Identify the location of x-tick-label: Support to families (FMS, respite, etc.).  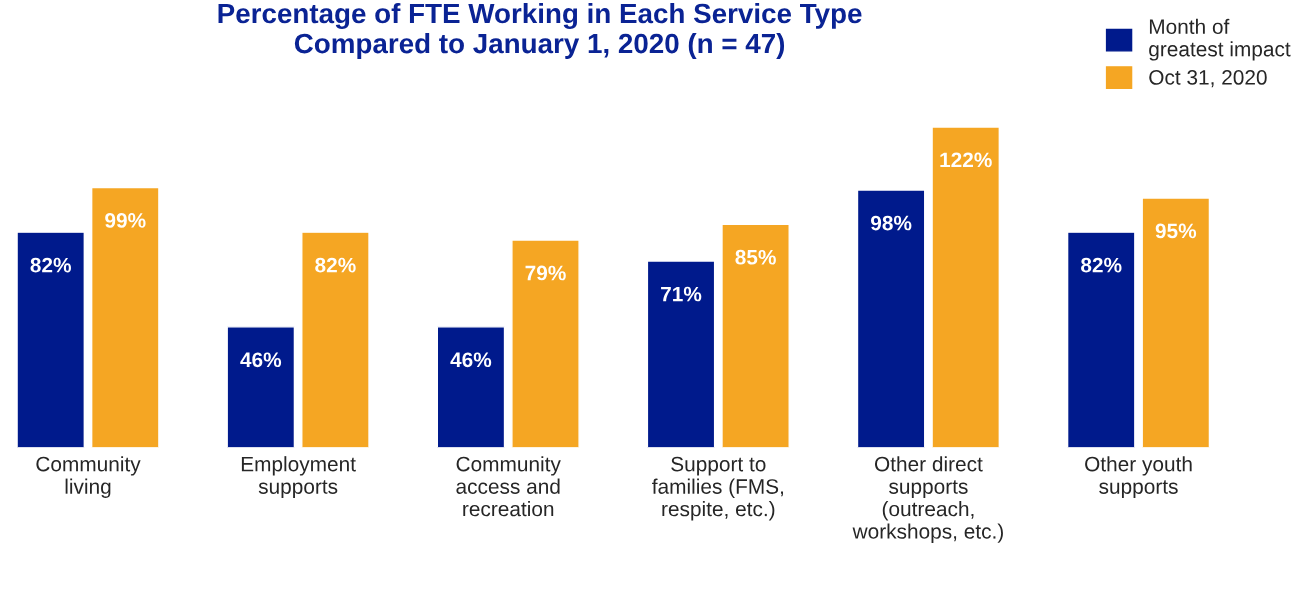
(717, 488).